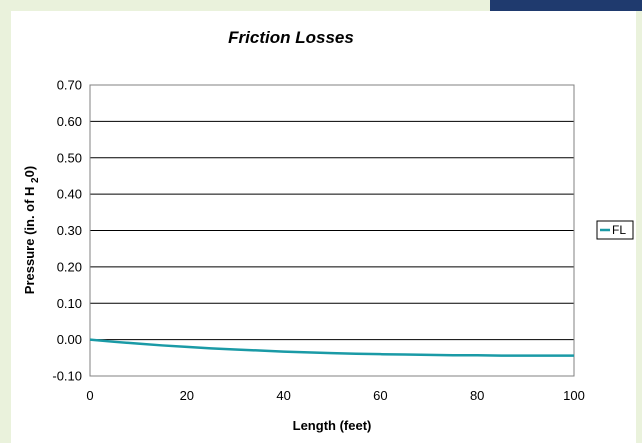  Describe the element at coordinates (283, 395) in the screenshot. I see `x-tick-label: 40` at that location.